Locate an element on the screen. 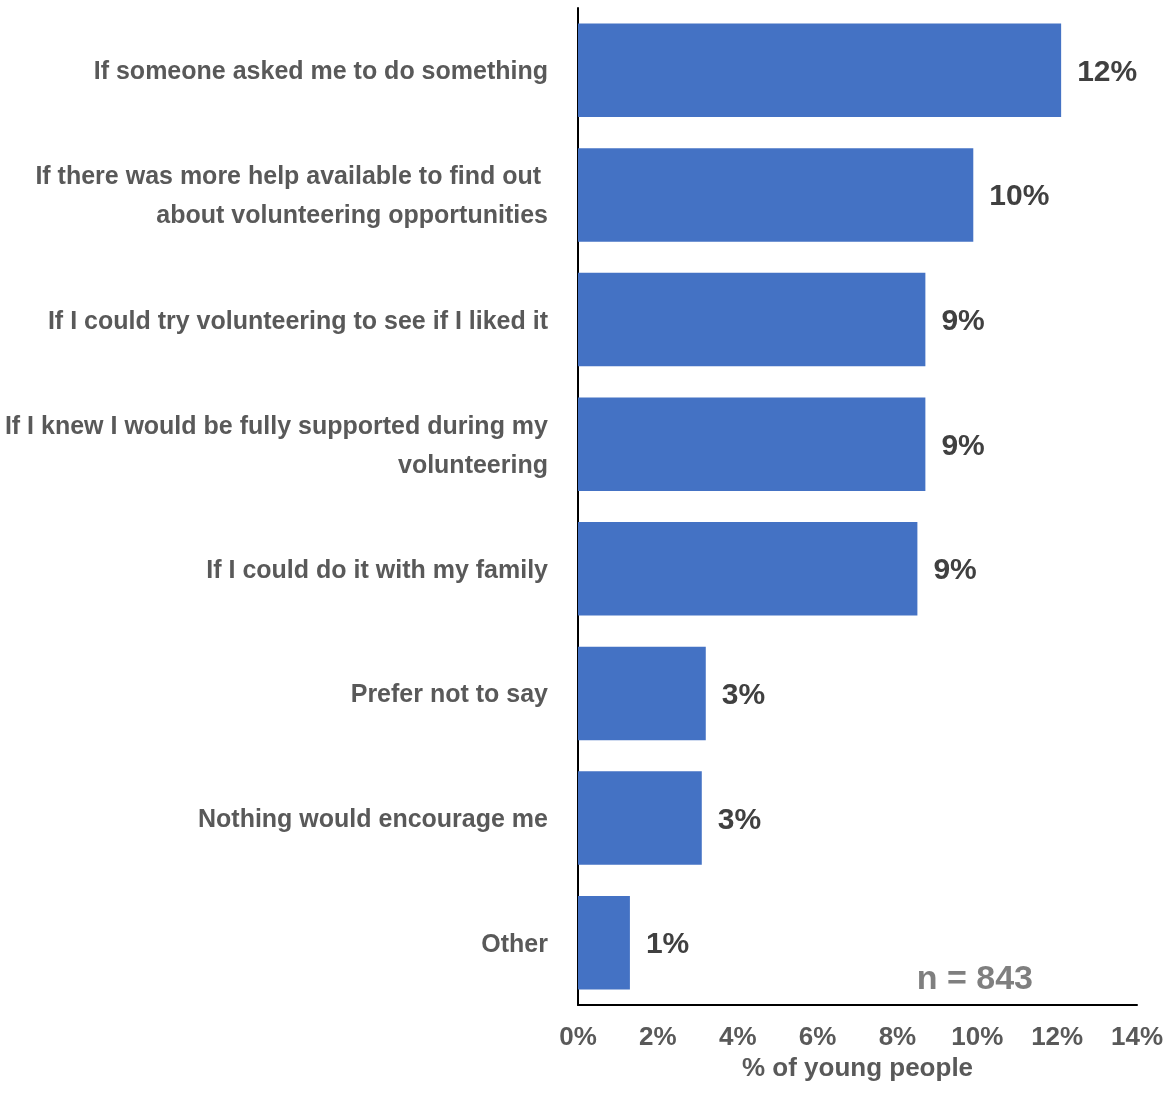 The width and height of the screenshot is (1170, 1094). data-label: 1% is located at coordinates (667, 943).